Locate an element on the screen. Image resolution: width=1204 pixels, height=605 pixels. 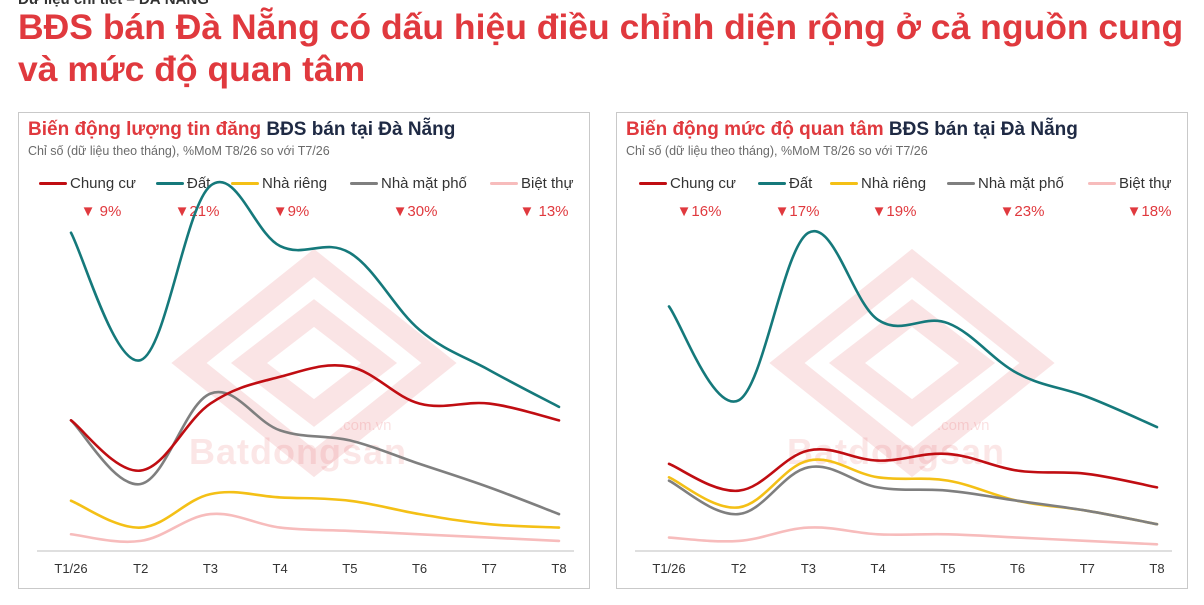
pct-change-biet-thu: ▼18% is located at coordinates (1149, 211).